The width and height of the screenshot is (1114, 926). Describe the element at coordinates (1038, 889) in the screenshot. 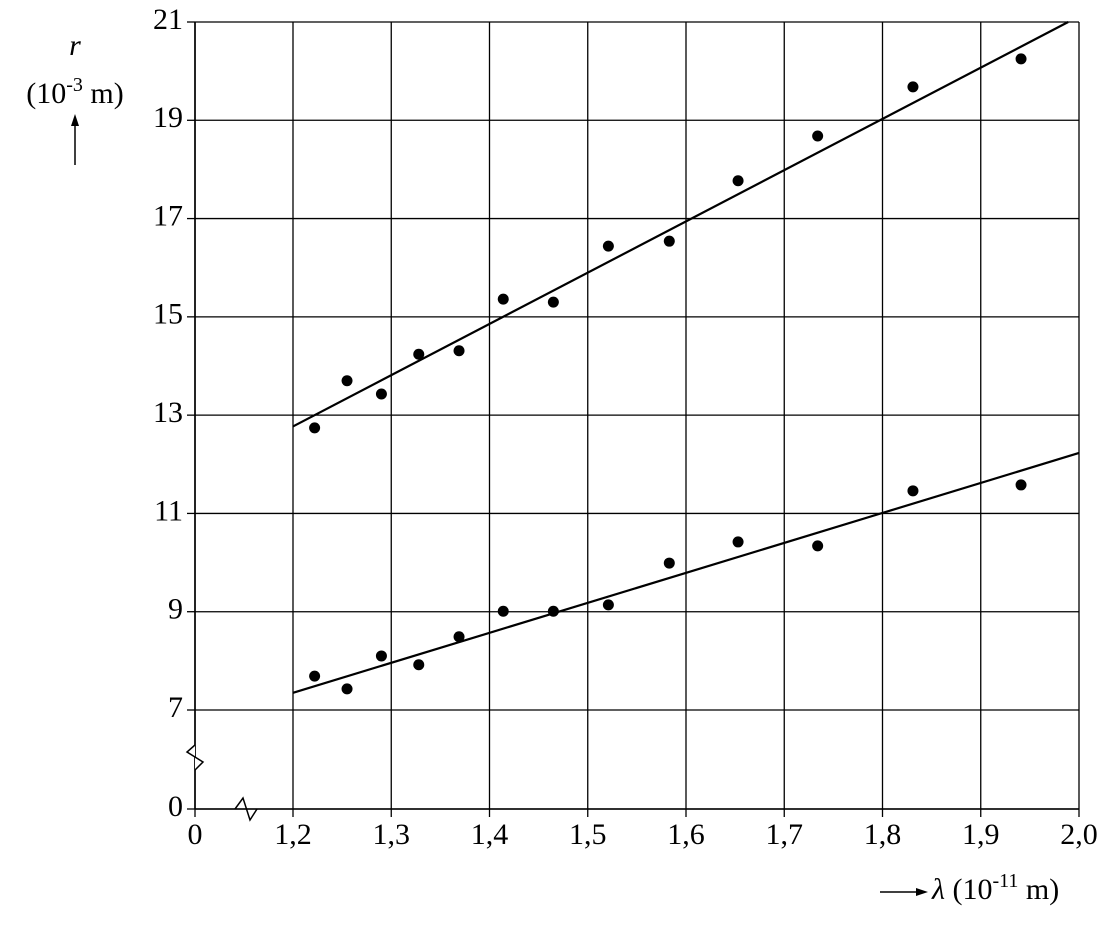

I see `x-unit-rest: m)` at that location.